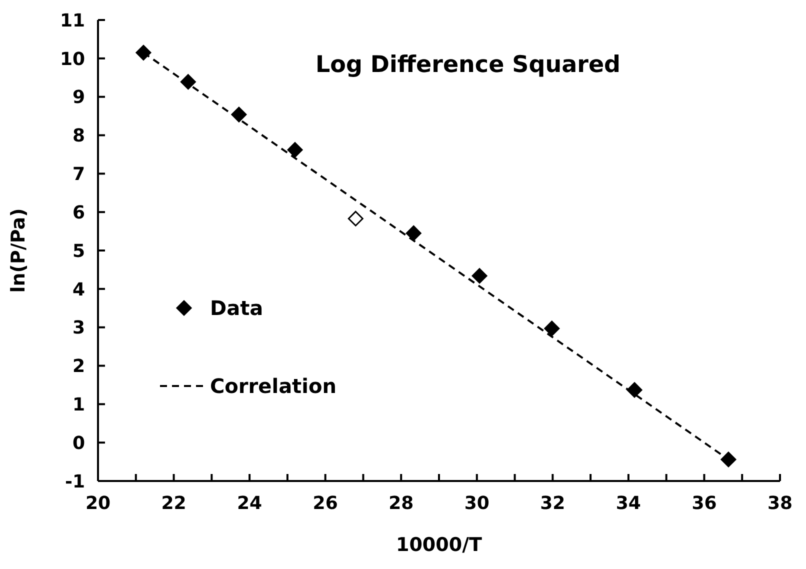 The image size is (806, 569). Describe the element at coordinates (704, 503) in the screenshot. I see `x-tick-label: 36` at that location.